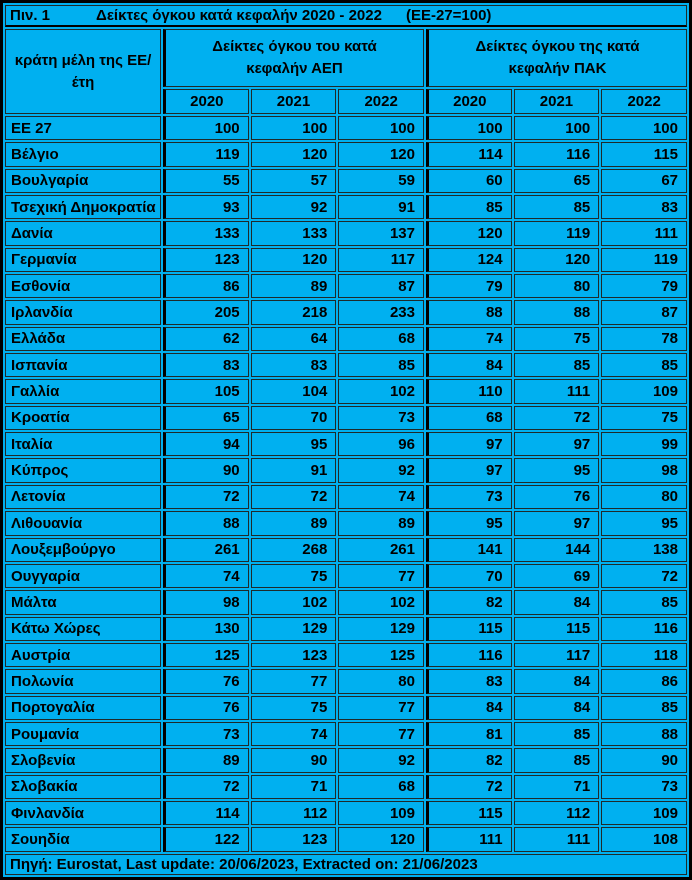  I want to click on value-cell: 81, so click(468, 734).